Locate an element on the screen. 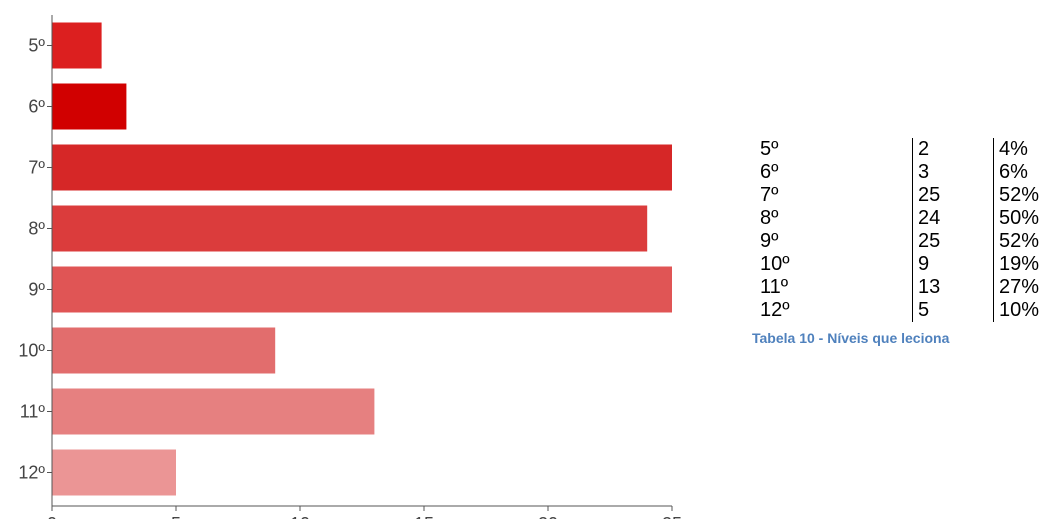  table-cell-count: 24 is located at coordinates (953, 218).